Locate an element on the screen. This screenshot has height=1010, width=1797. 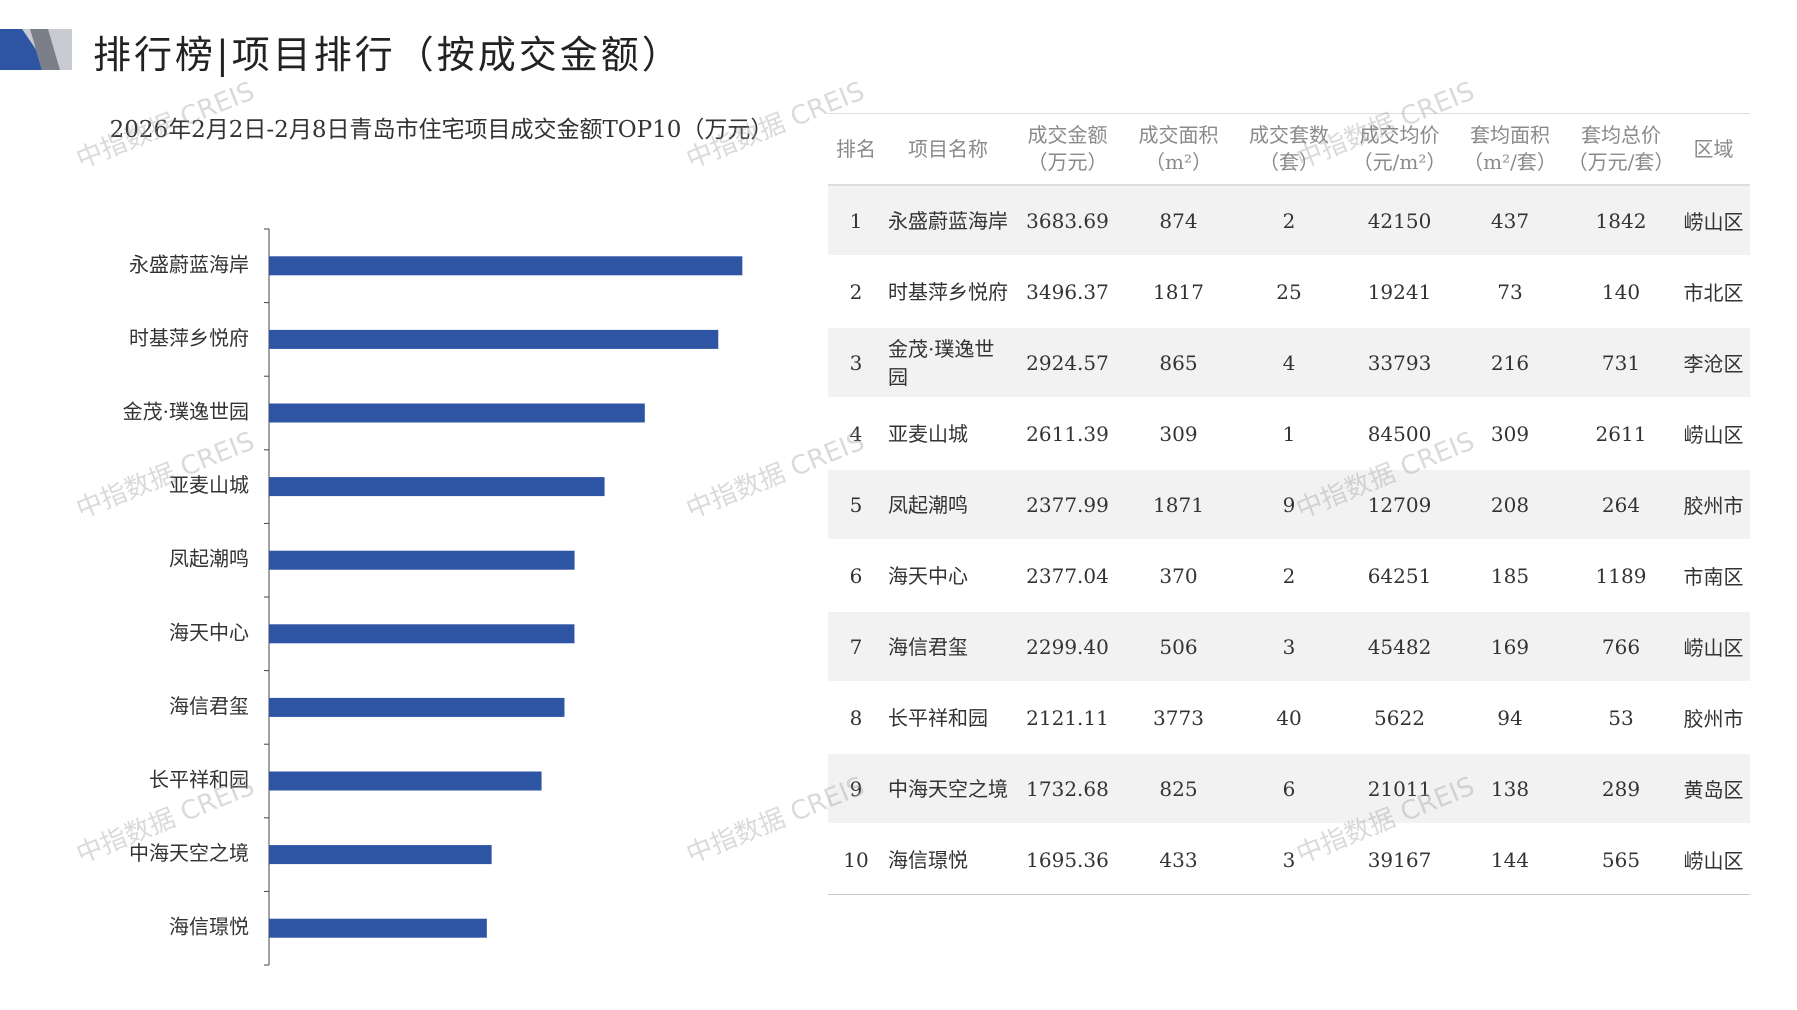
y-tick-label: 中海天空之境 is located at coordinates (189, 853).